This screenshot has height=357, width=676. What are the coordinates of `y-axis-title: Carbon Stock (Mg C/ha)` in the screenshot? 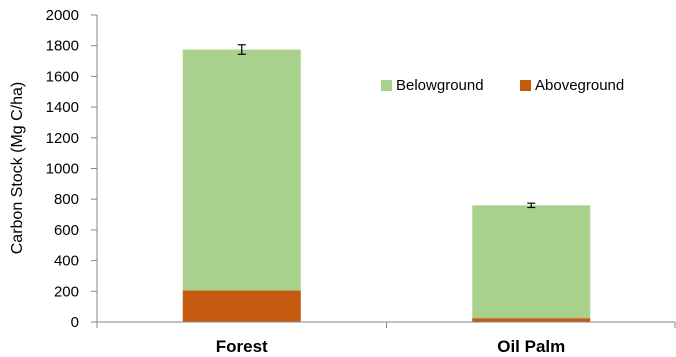 It's located at (17, 168).